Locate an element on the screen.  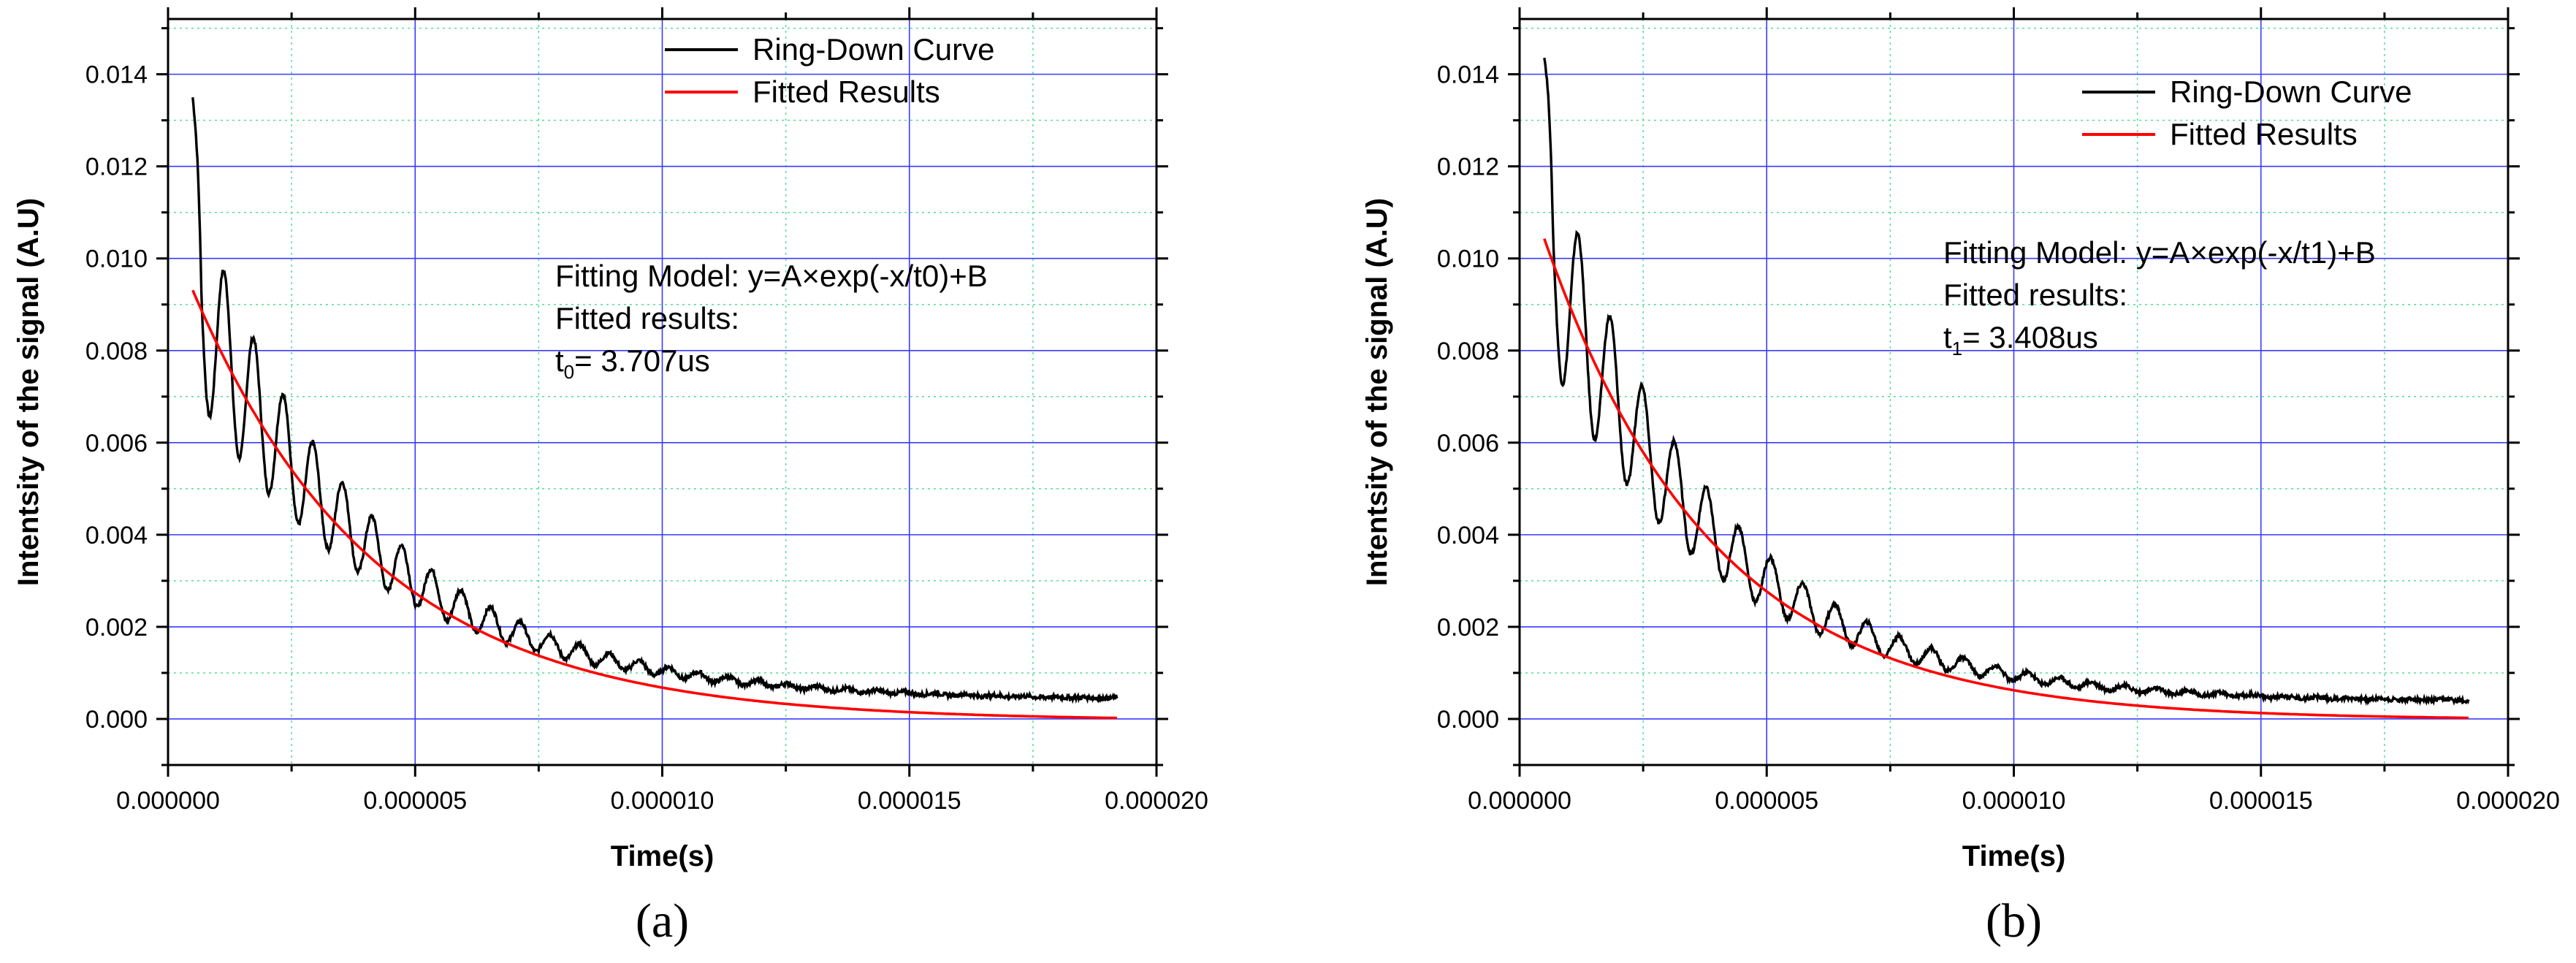
annotation-result-subscript: 0 is located at coordinates (569, 372).